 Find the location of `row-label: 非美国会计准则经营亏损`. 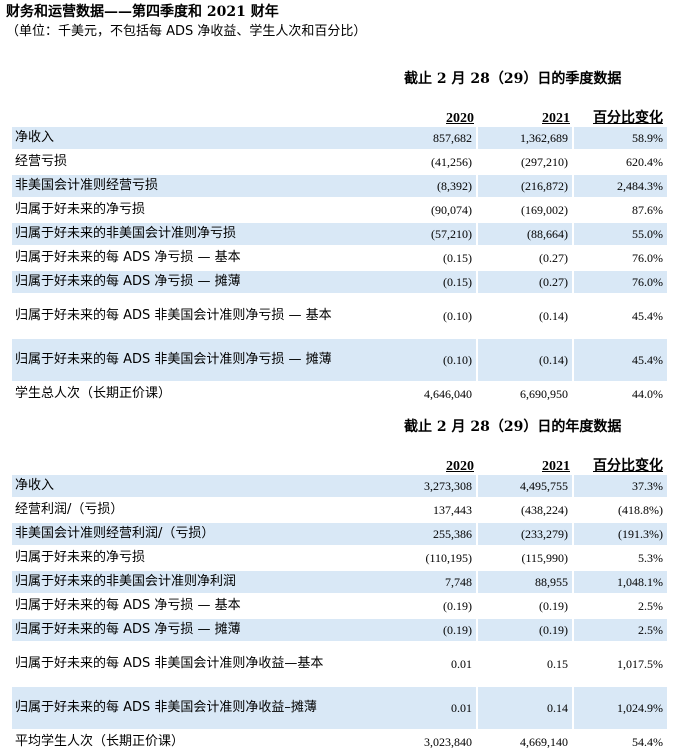

row-label: 非美国会计准则经营亏损 is located at coordinates (197, 187).